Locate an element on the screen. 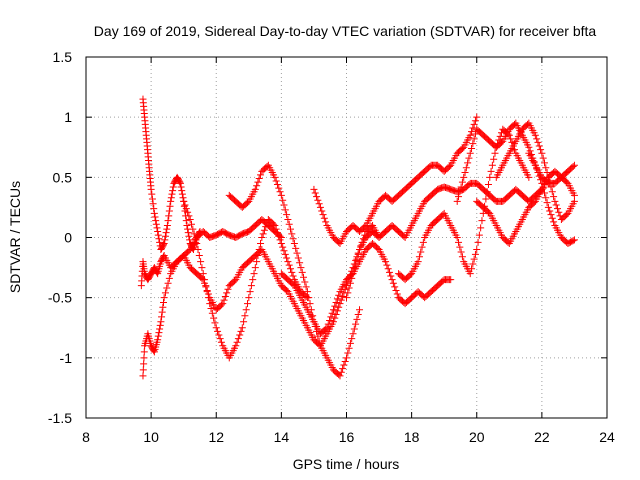 The width and height of the screenshot is (640, 480). y-tick-label: -1.5 is located at coordinates (60, 418).